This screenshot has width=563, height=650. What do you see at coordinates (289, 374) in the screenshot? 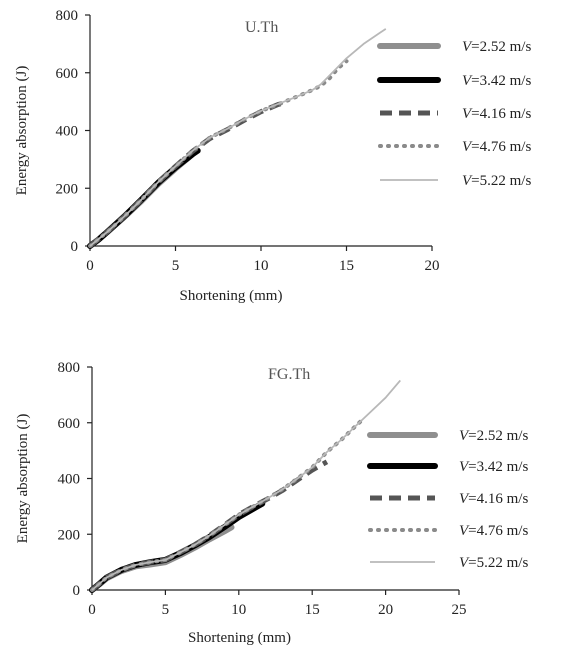
I see `panel-title: FG.Th` at bounding box center [289, 374].